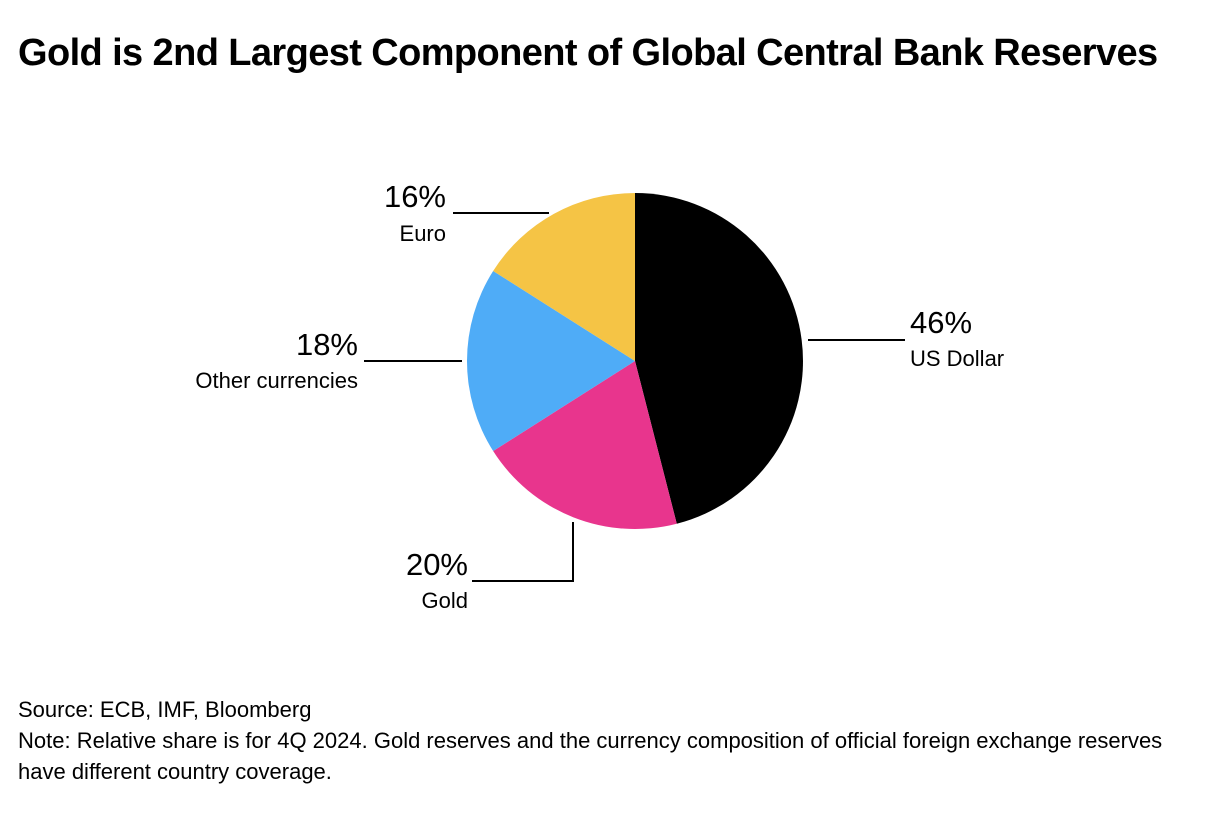  I want to click on pie-slices, so click(634, 361).